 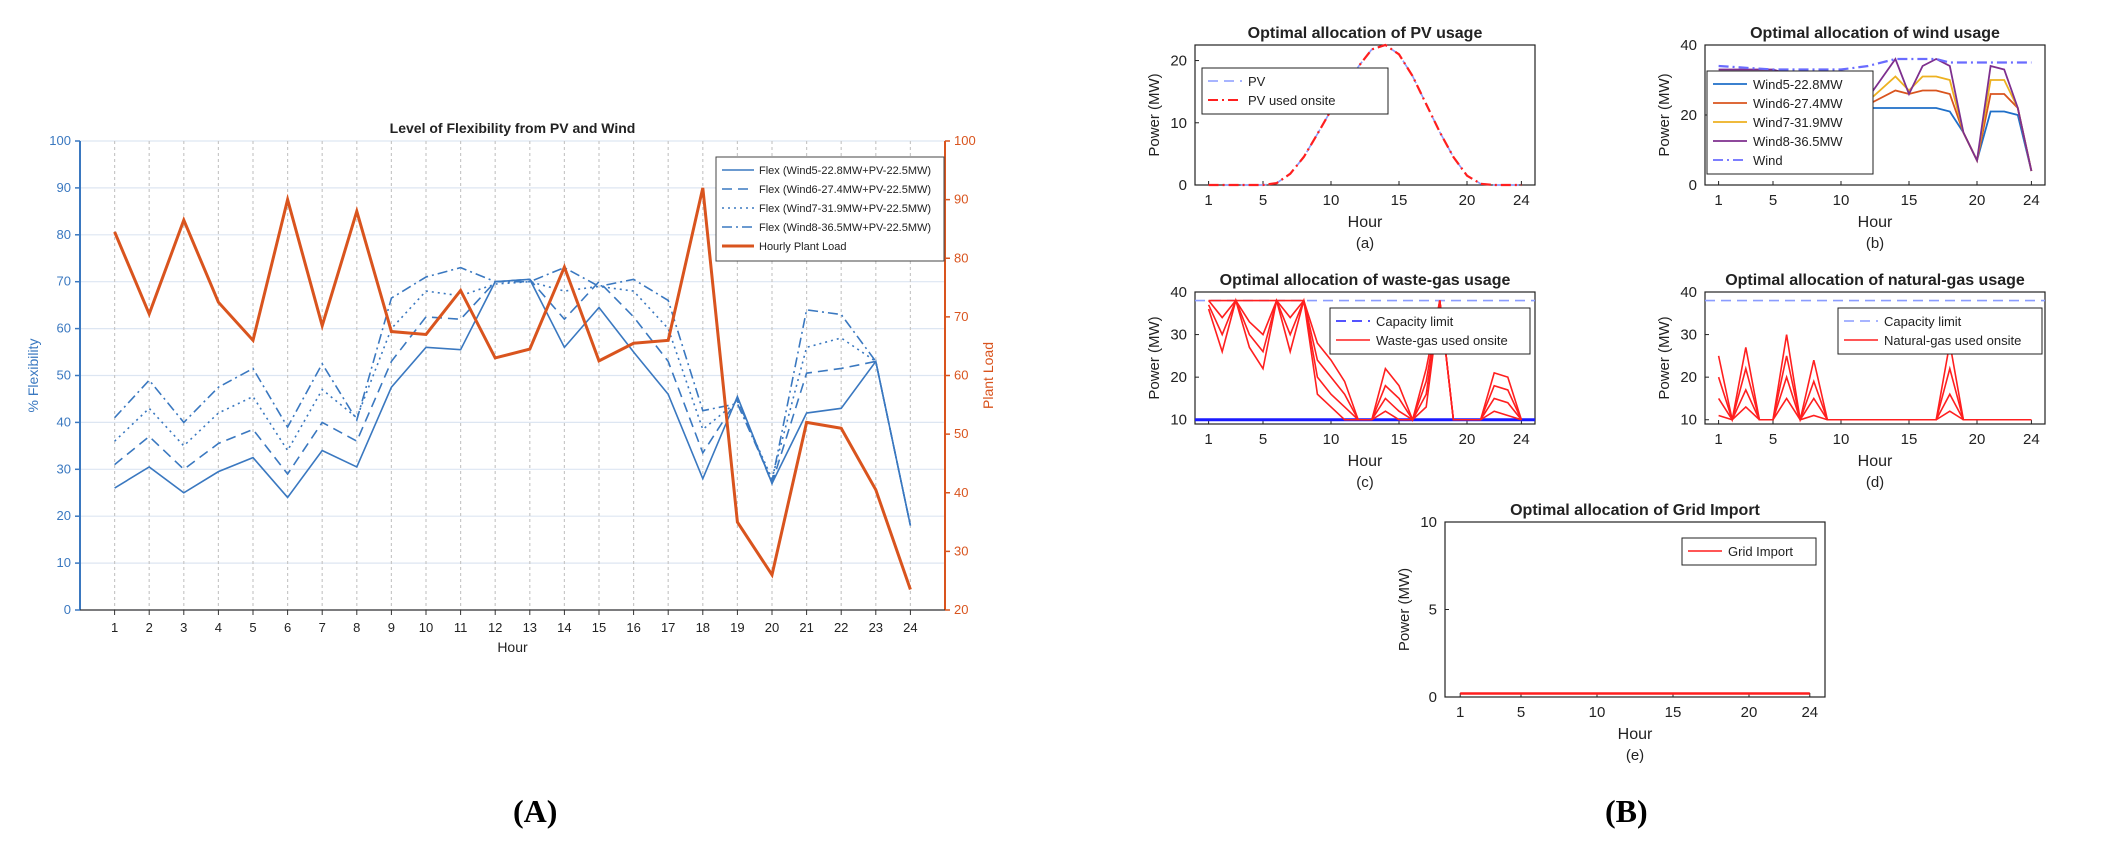 What do you see at coordinates (1430, 331) in the screenshot?
I see `waste-legend-box` at bounding box center [1430, 331].